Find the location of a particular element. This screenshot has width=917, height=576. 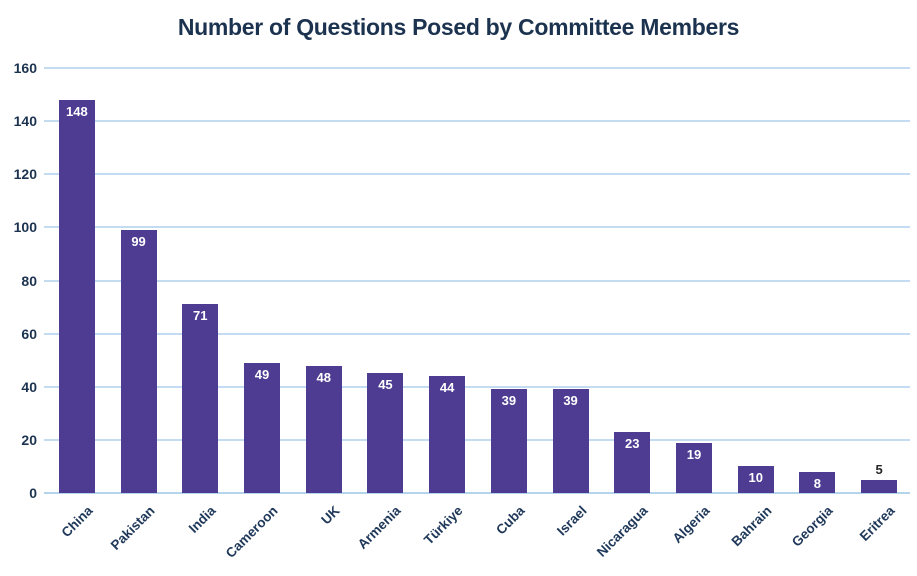

bar-value-label: 8 is located at coordinates (817, 483).